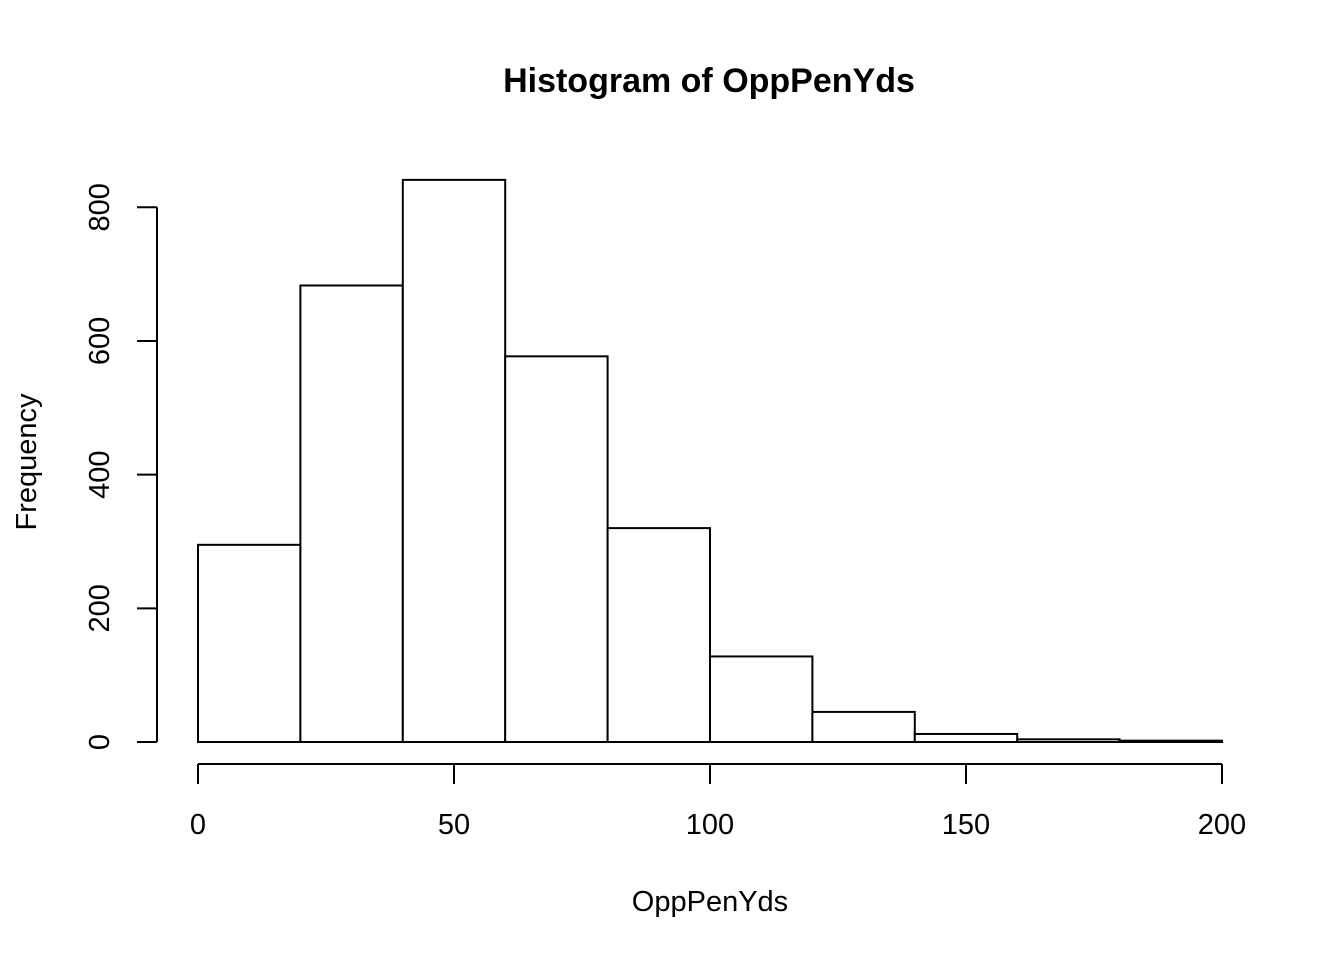 This screenshot has height=960, width=1344. What do you see at coordinates (100, 474) in the screenshot?
I see `y-tick-label-2: 400` at bounding box center [100, 474].